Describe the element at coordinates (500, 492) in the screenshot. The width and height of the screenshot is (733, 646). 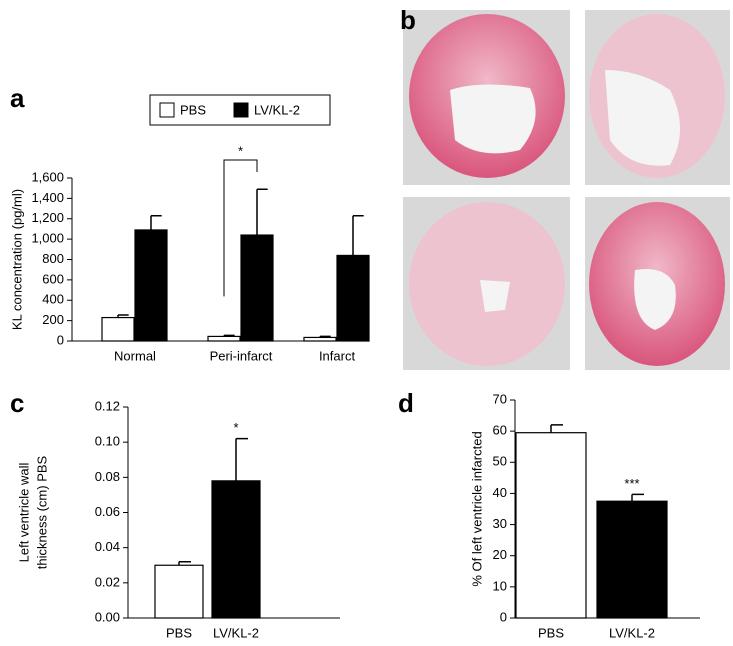
I see `y-tick-label: 40` at that location.